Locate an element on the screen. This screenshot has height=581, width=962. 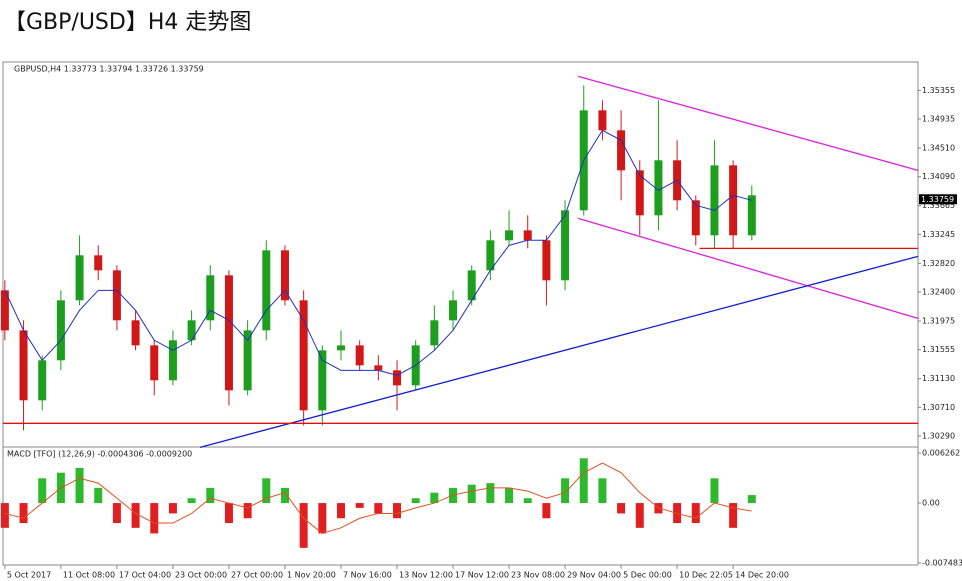
price-tag-box is located at coordinates (938, 199).